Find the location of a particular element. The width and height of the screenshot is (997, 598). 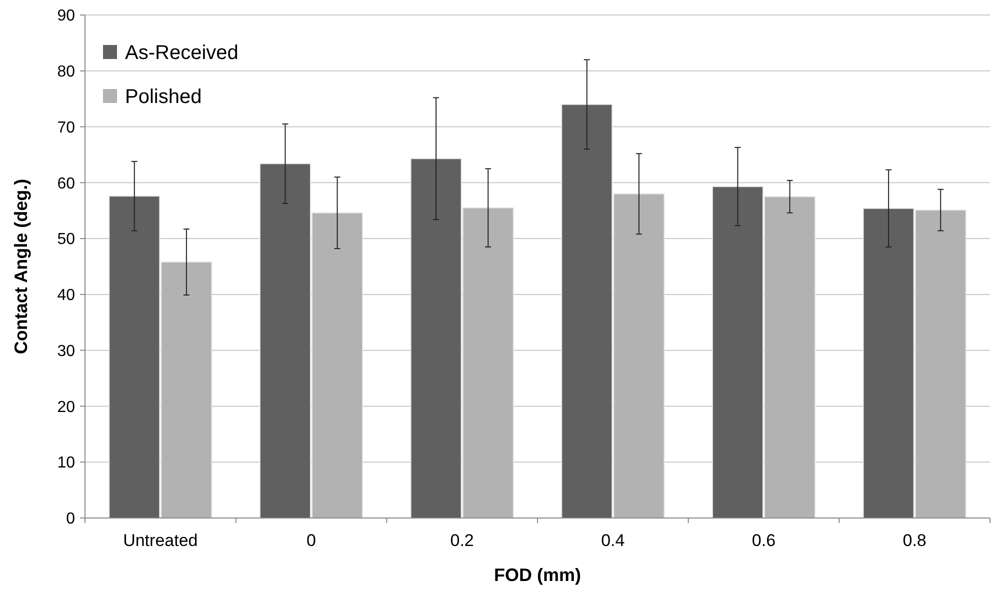

y-tick-label: 40 is located at coordinates (66, 295).